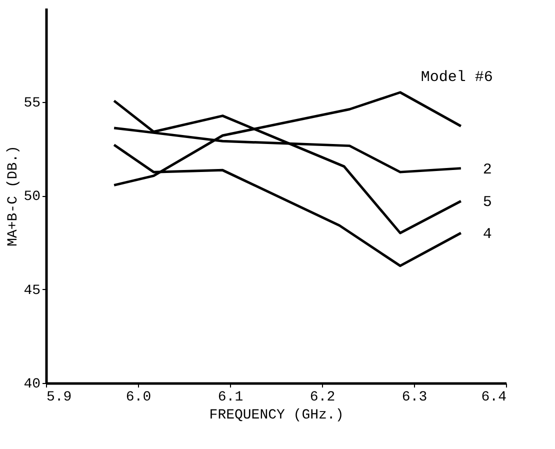 This screenshot has height=449, width=555. What do you see at coordinates (32, 384) in the screenshot?
I see `y-tick-label: 40` at bounding box center [32, 384].